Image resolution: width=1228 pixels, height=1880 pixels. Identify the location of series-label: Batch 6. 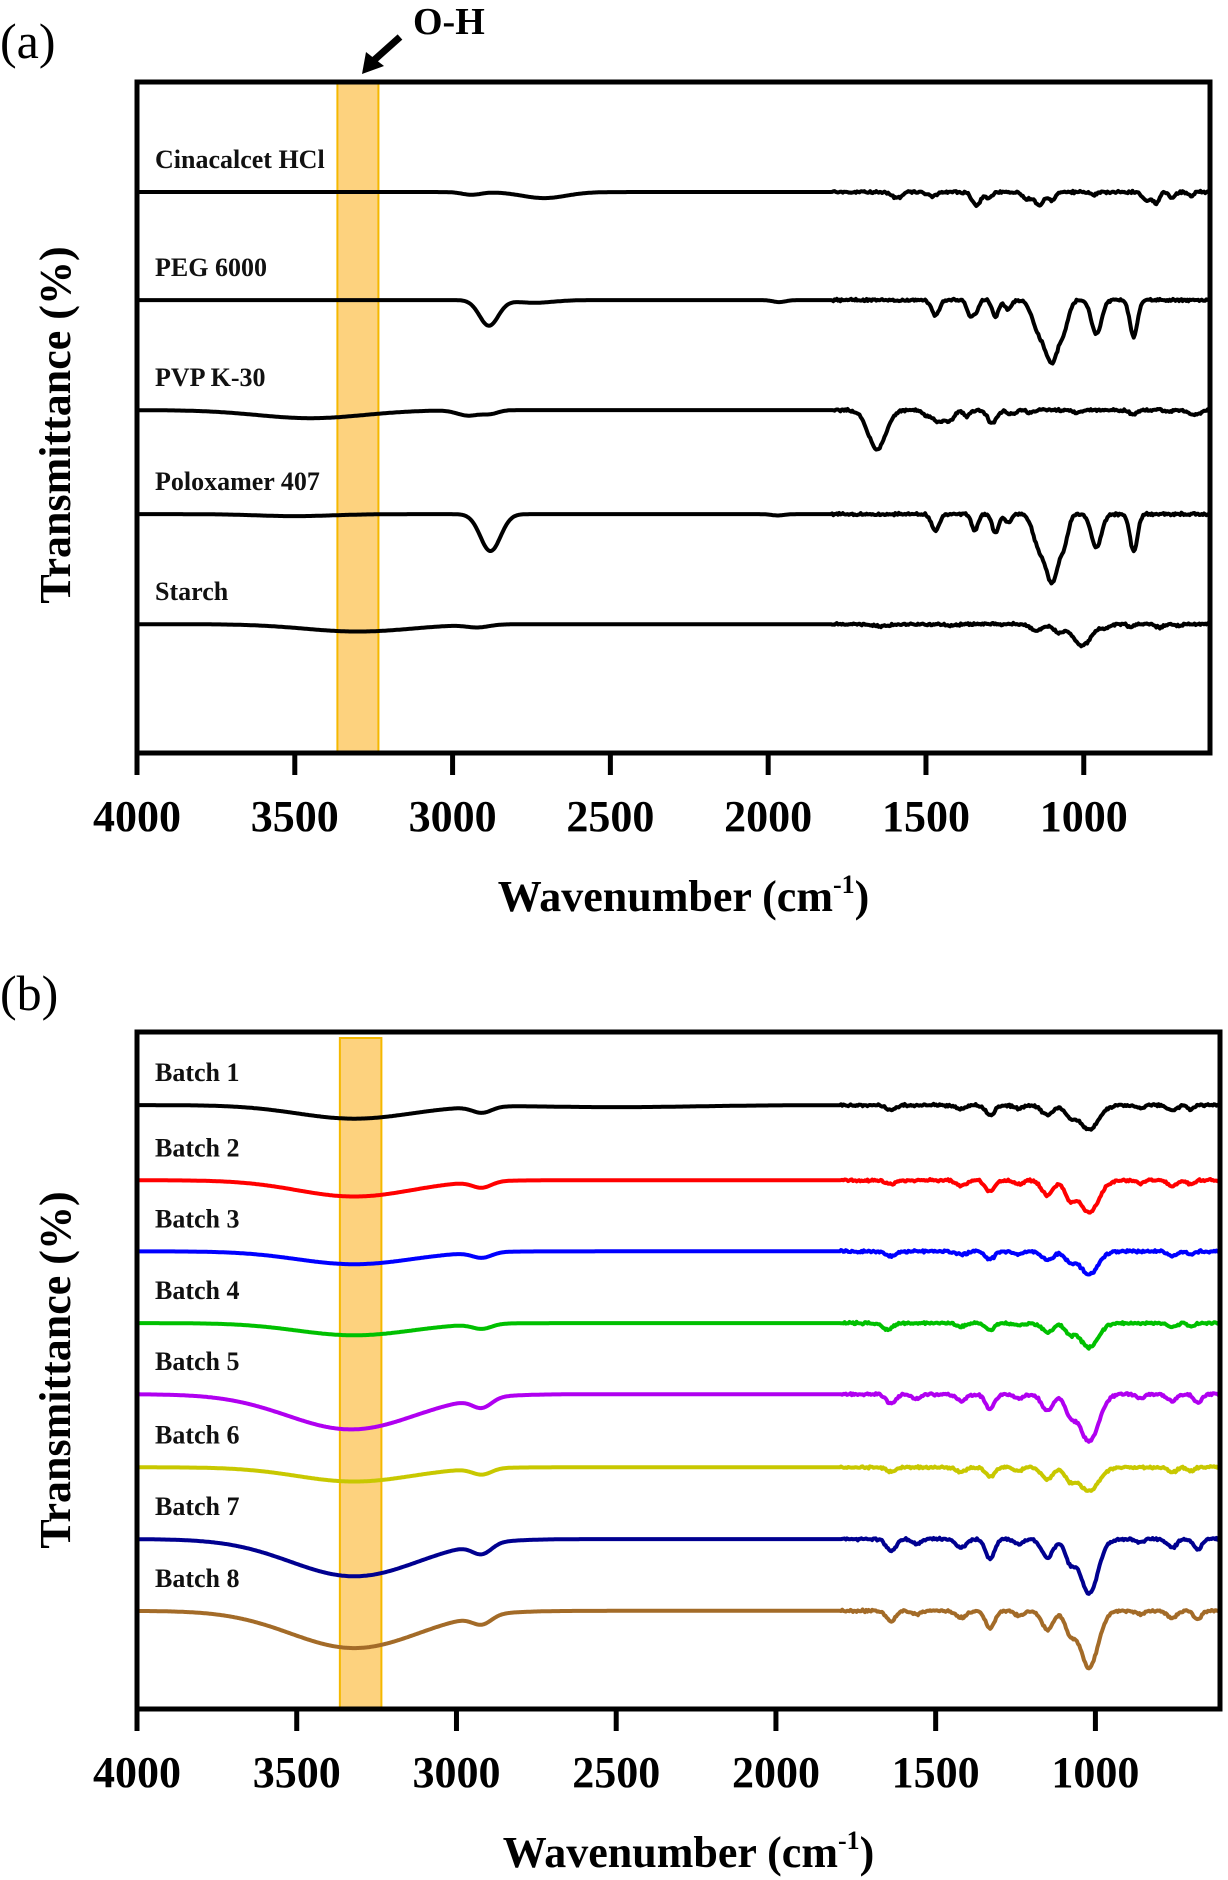
(197, 1434).